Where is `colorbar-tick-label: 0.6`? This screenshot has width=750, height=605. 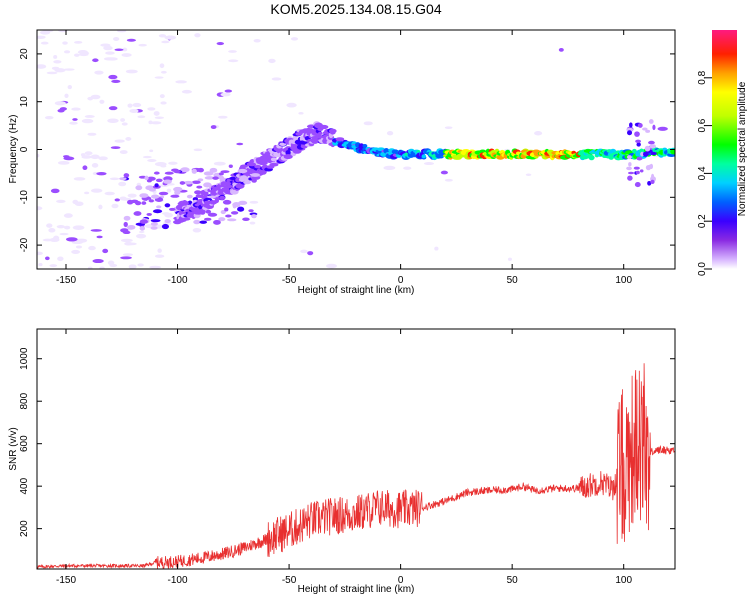
colorbar-tick-label: 0.6 is located at coordinates (702, 125).